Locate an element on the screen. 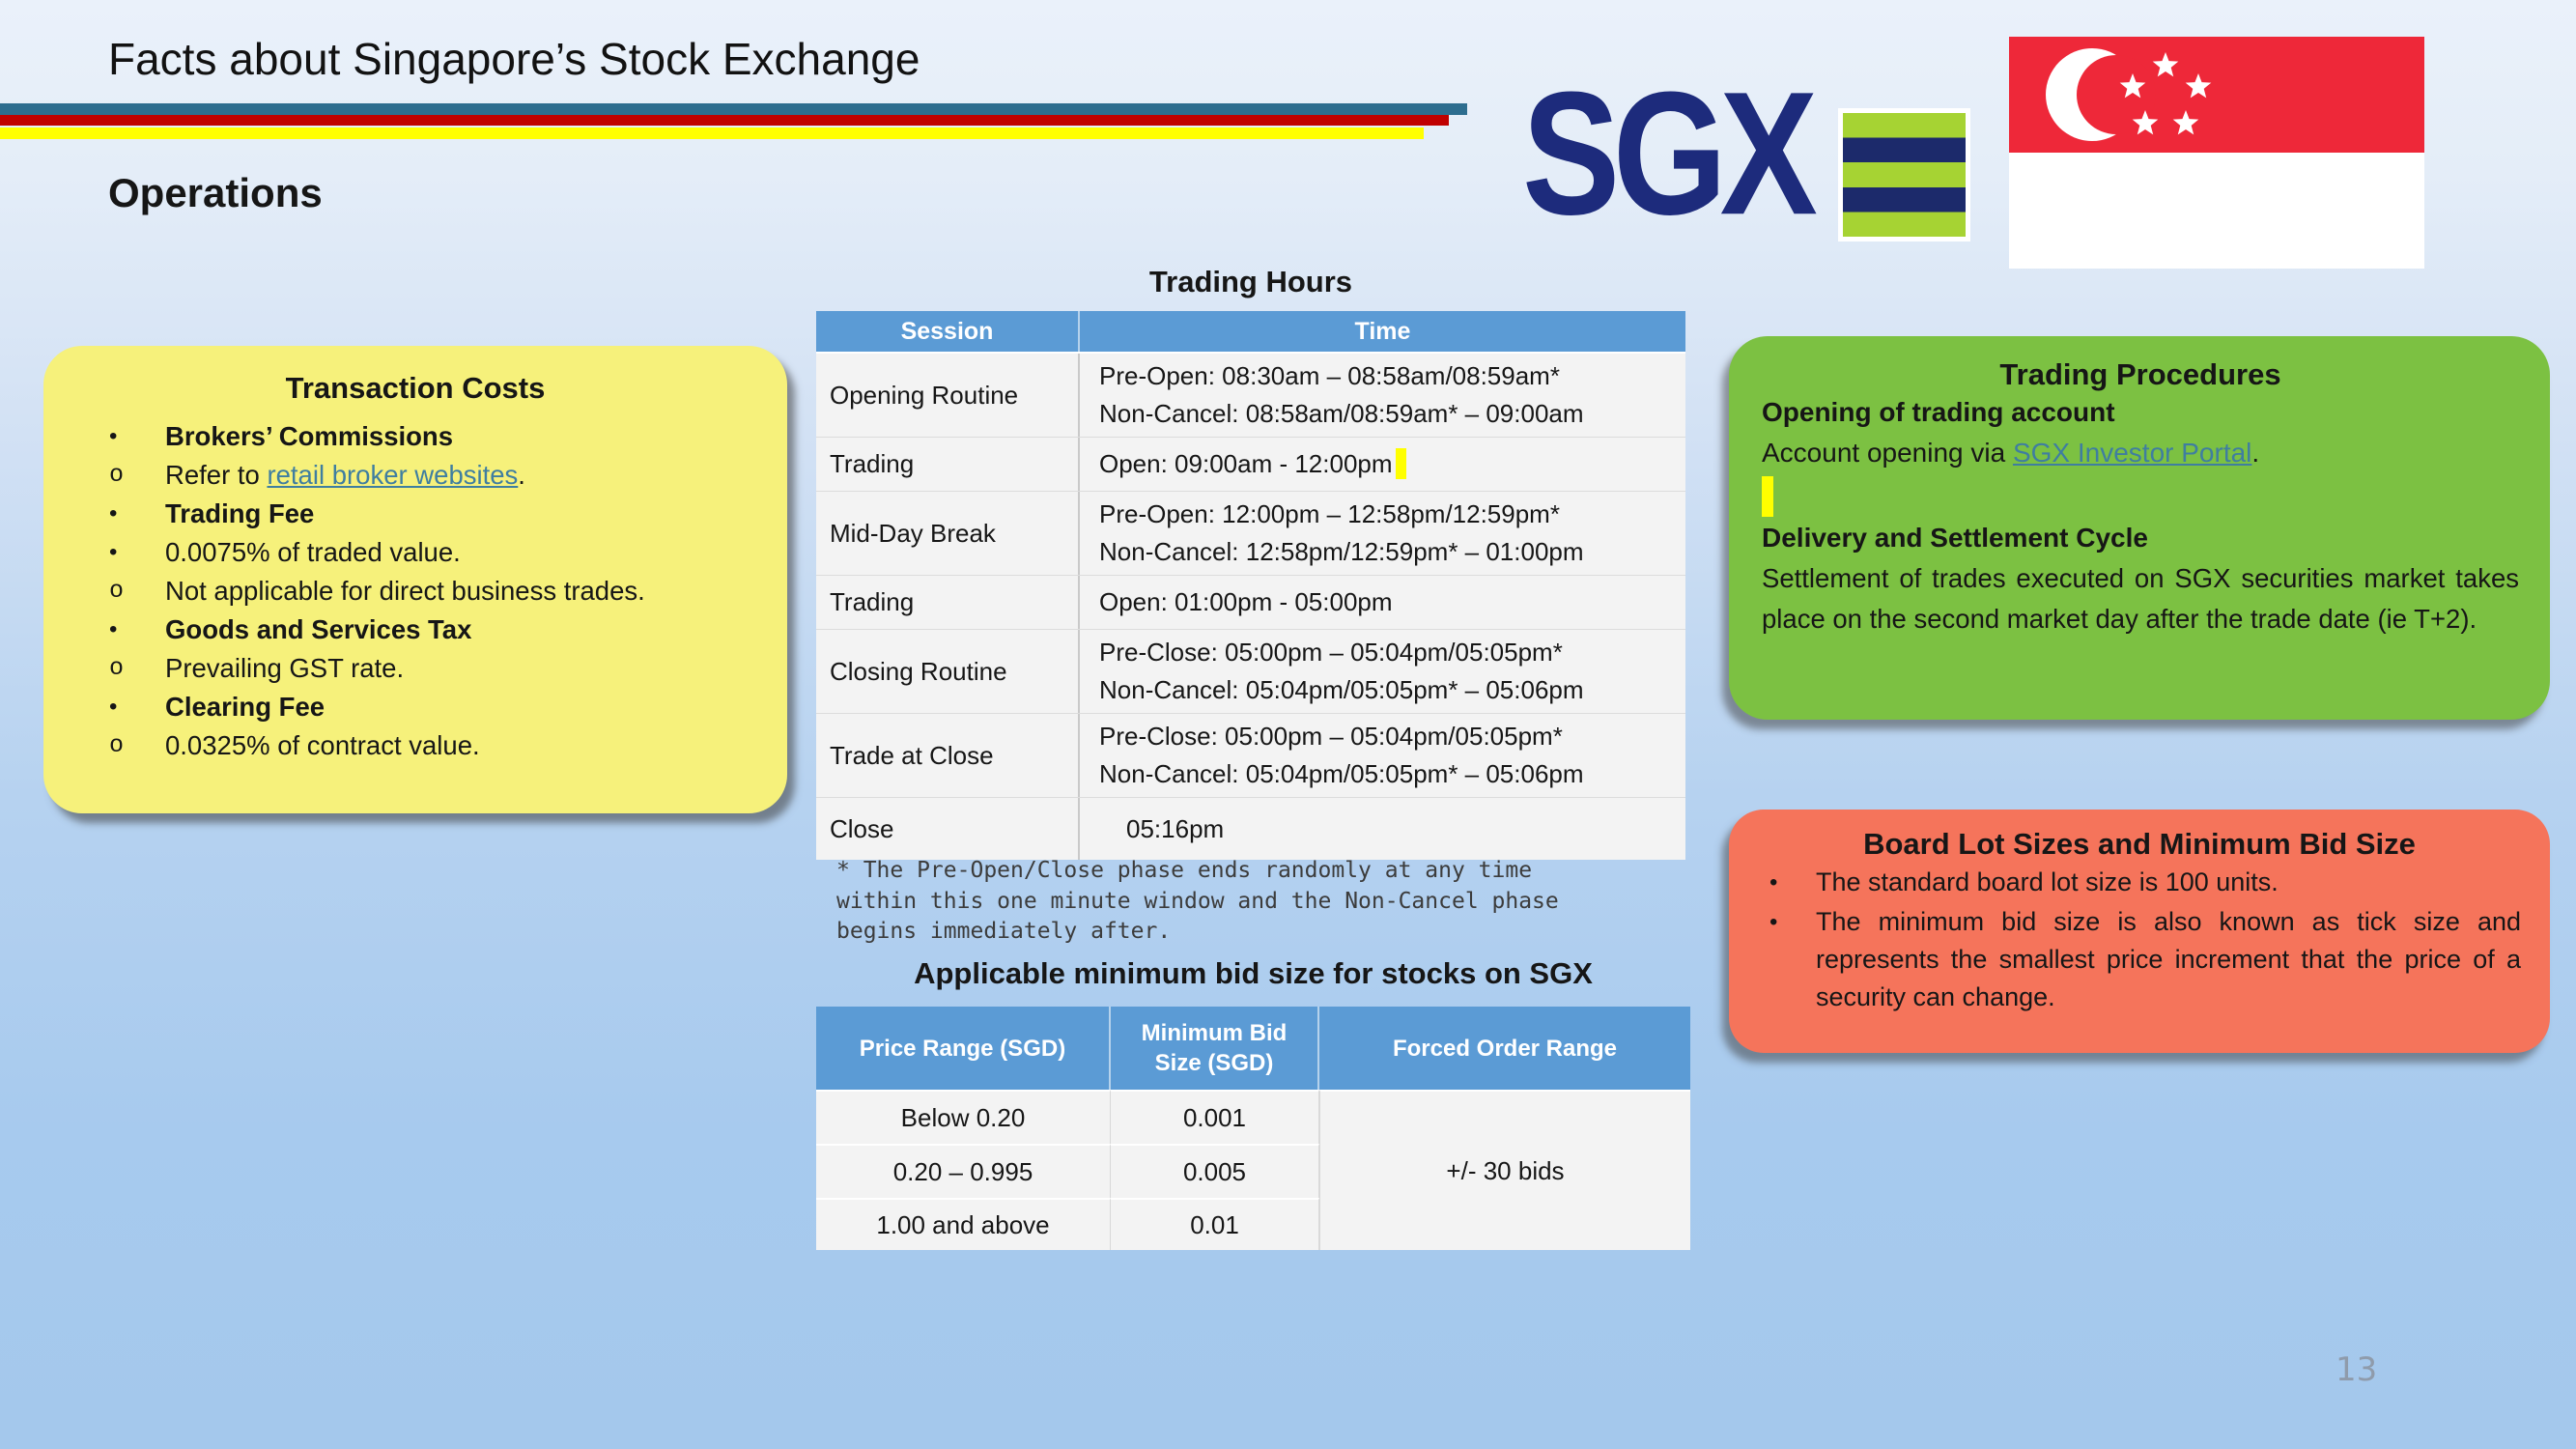 Image resolution: width=2576 pixels, height=1449 pixels. list-item-text: 0.0325% of contract value. is located at coordinates (322, 745).